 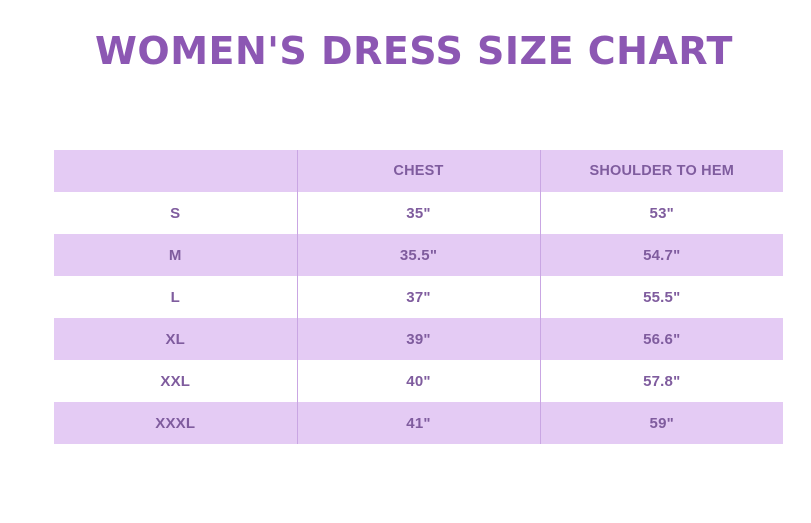 I want to click on size-cell: XXXL, so click(x=176, y=423).